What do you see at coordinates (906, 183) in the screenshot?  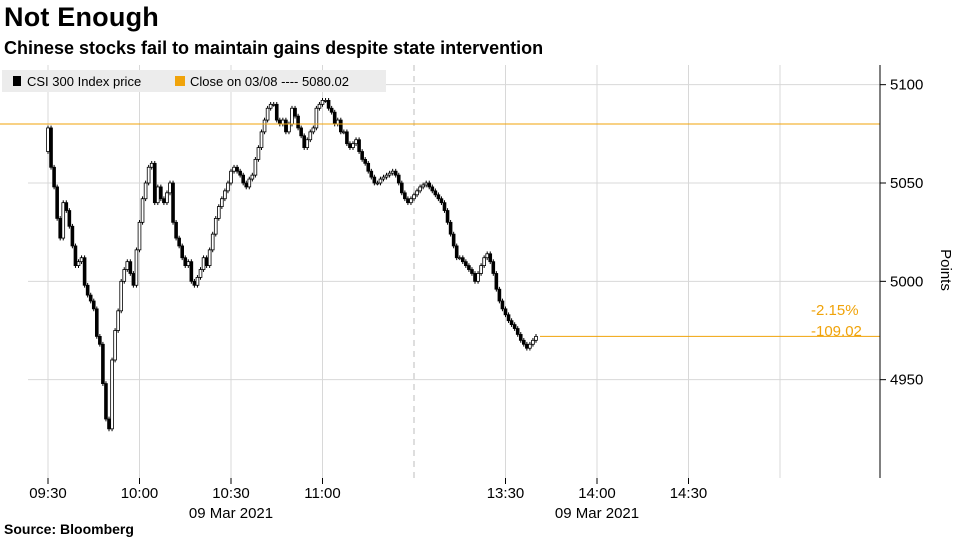 I see `y-tick-label: 5050` at bounding box center [906, 183].